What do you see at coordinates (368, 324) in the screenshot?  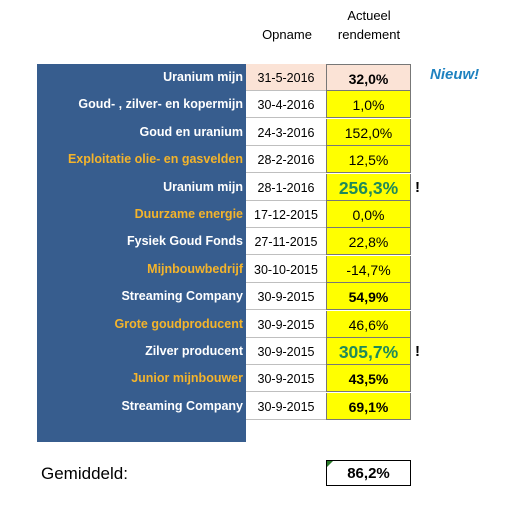 I see `row-return-value: 46,6%` at bounding box center [368, 324].